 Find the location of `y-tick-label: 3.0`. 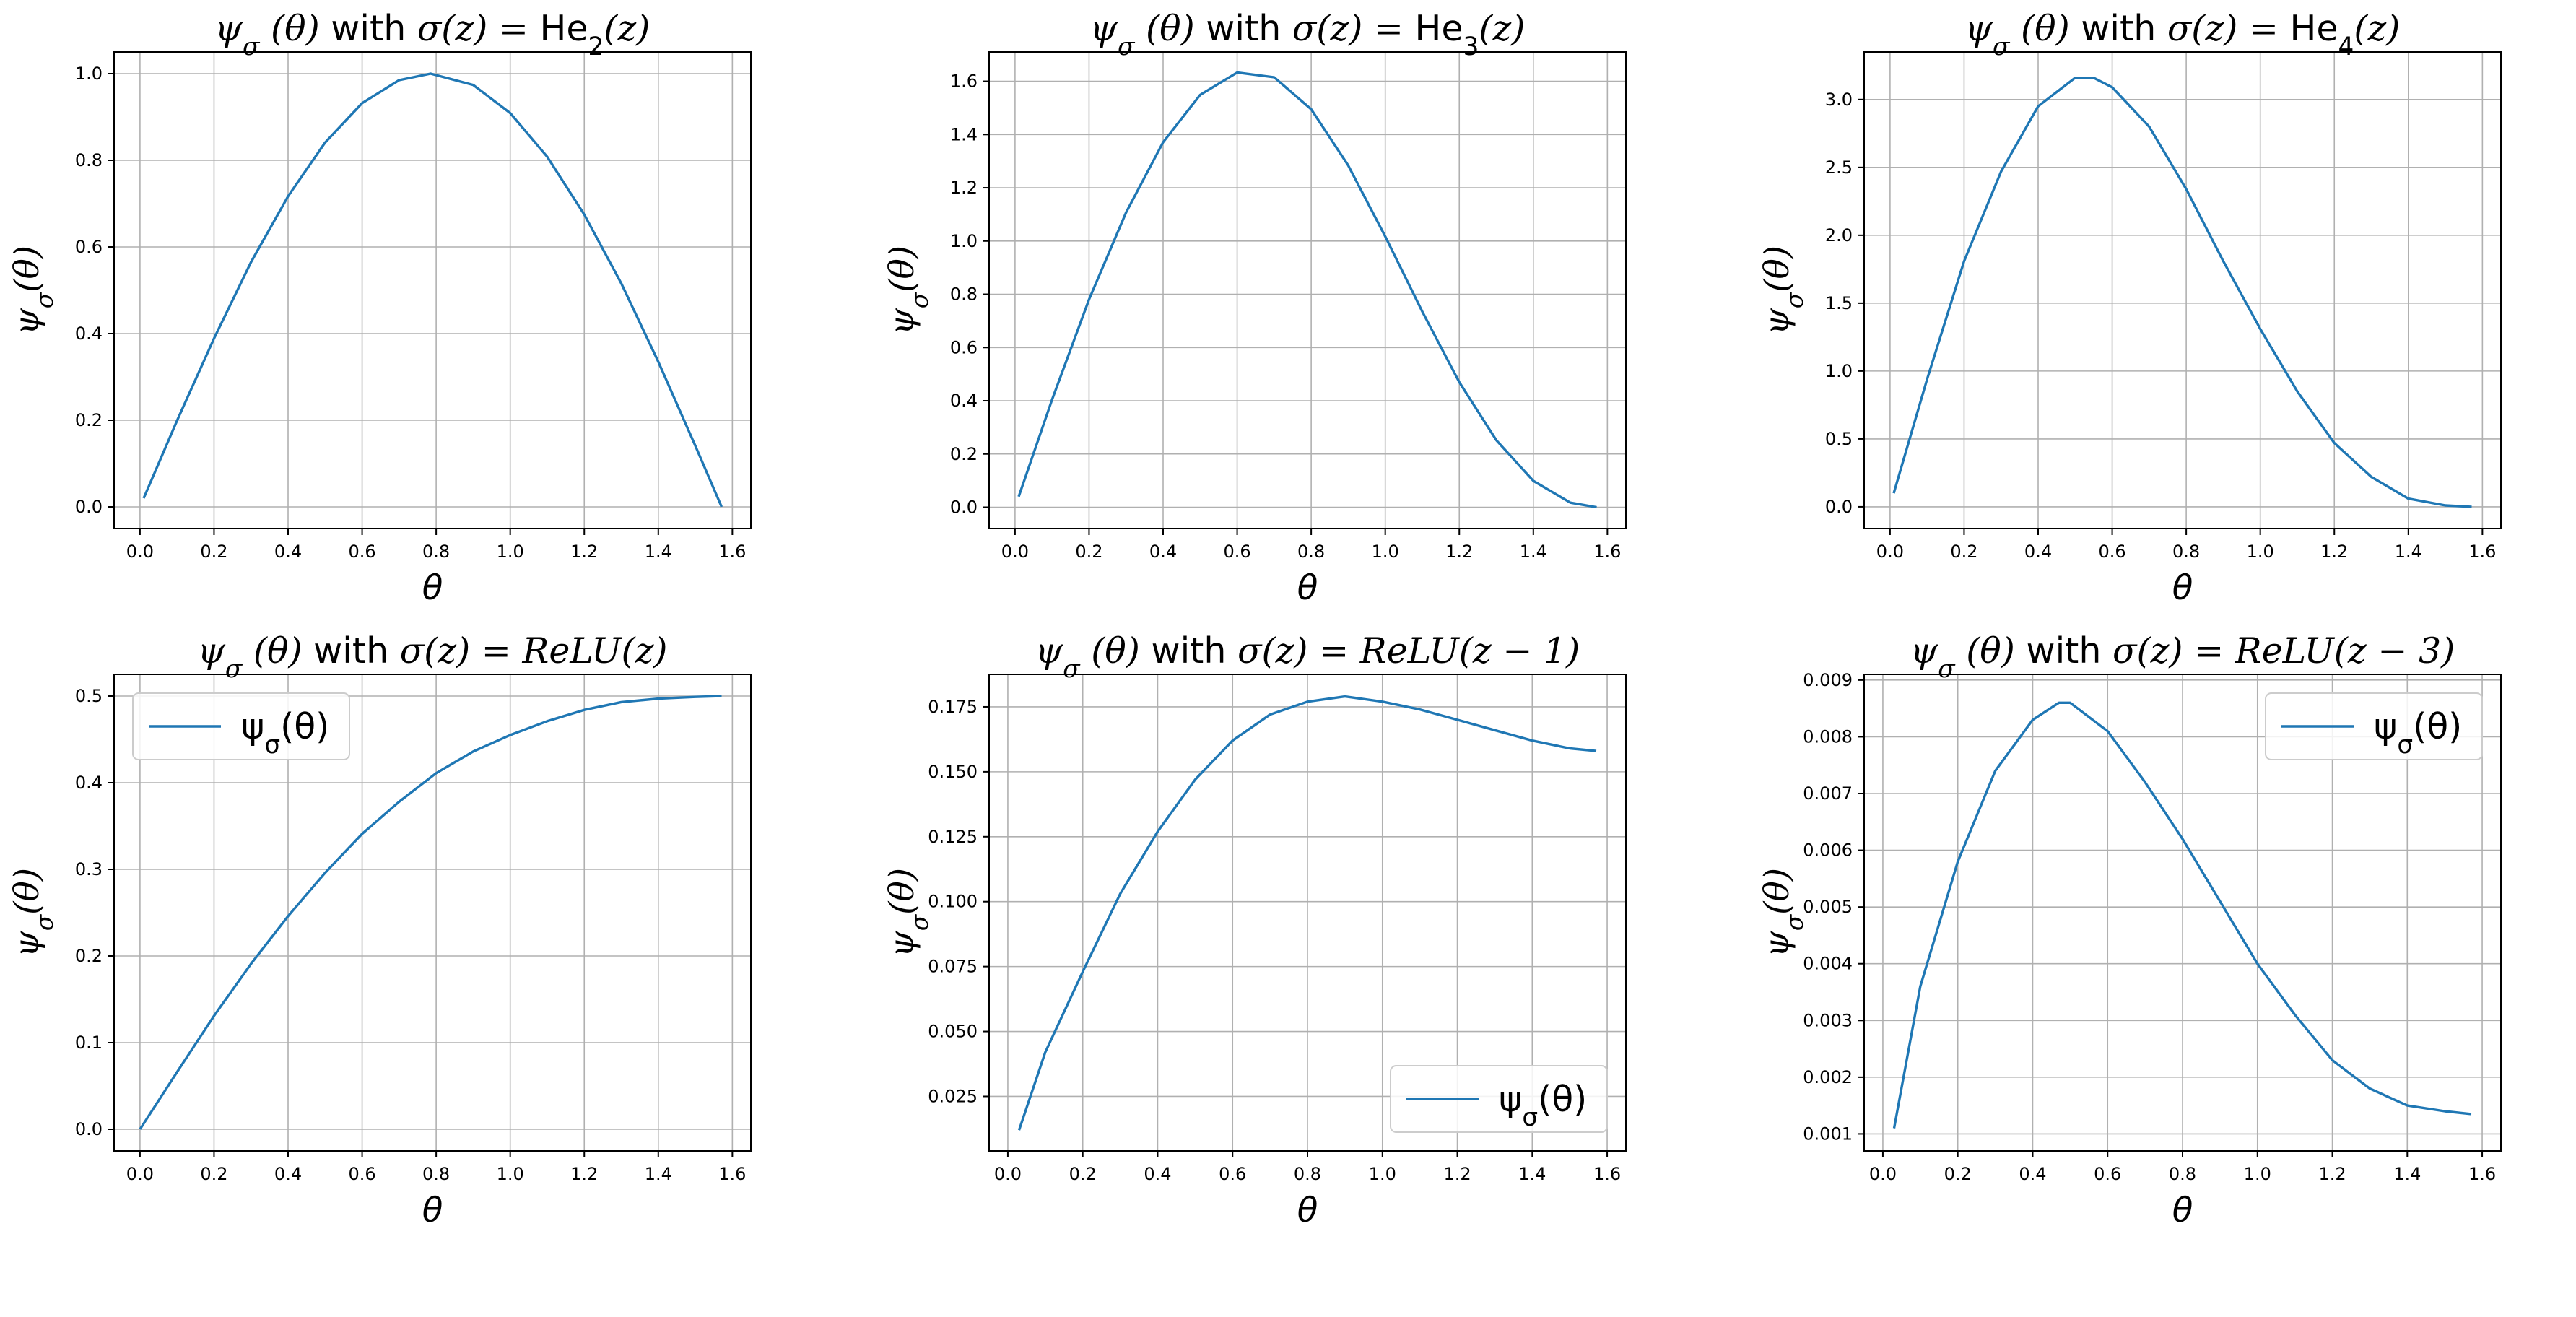

y-tick-label: 3.0 is located at coordinates (1839, 100).